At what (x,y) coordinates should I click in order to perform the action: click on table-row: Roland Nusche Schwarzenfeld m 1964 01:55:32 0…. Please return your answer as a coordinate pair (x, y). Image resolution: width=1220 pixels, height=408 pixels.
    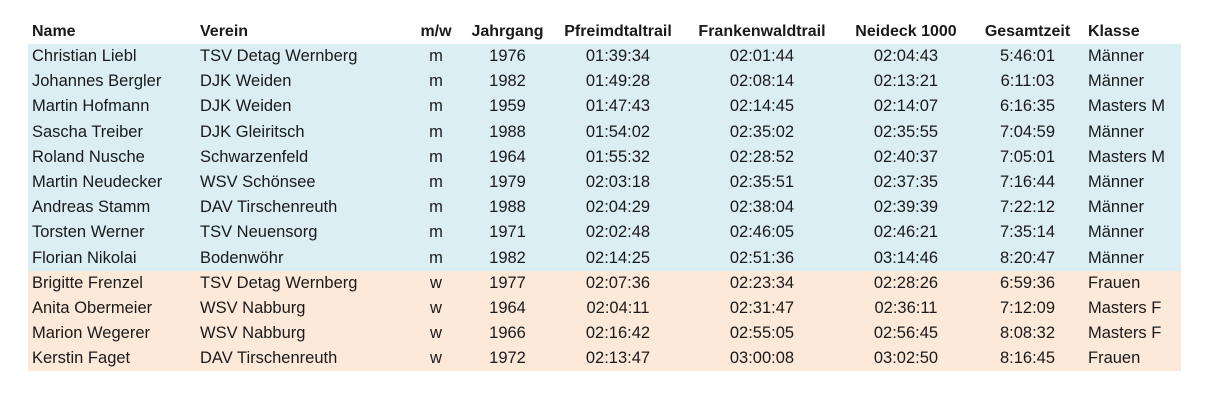
    Looking at the image, I should click on (604, 157).